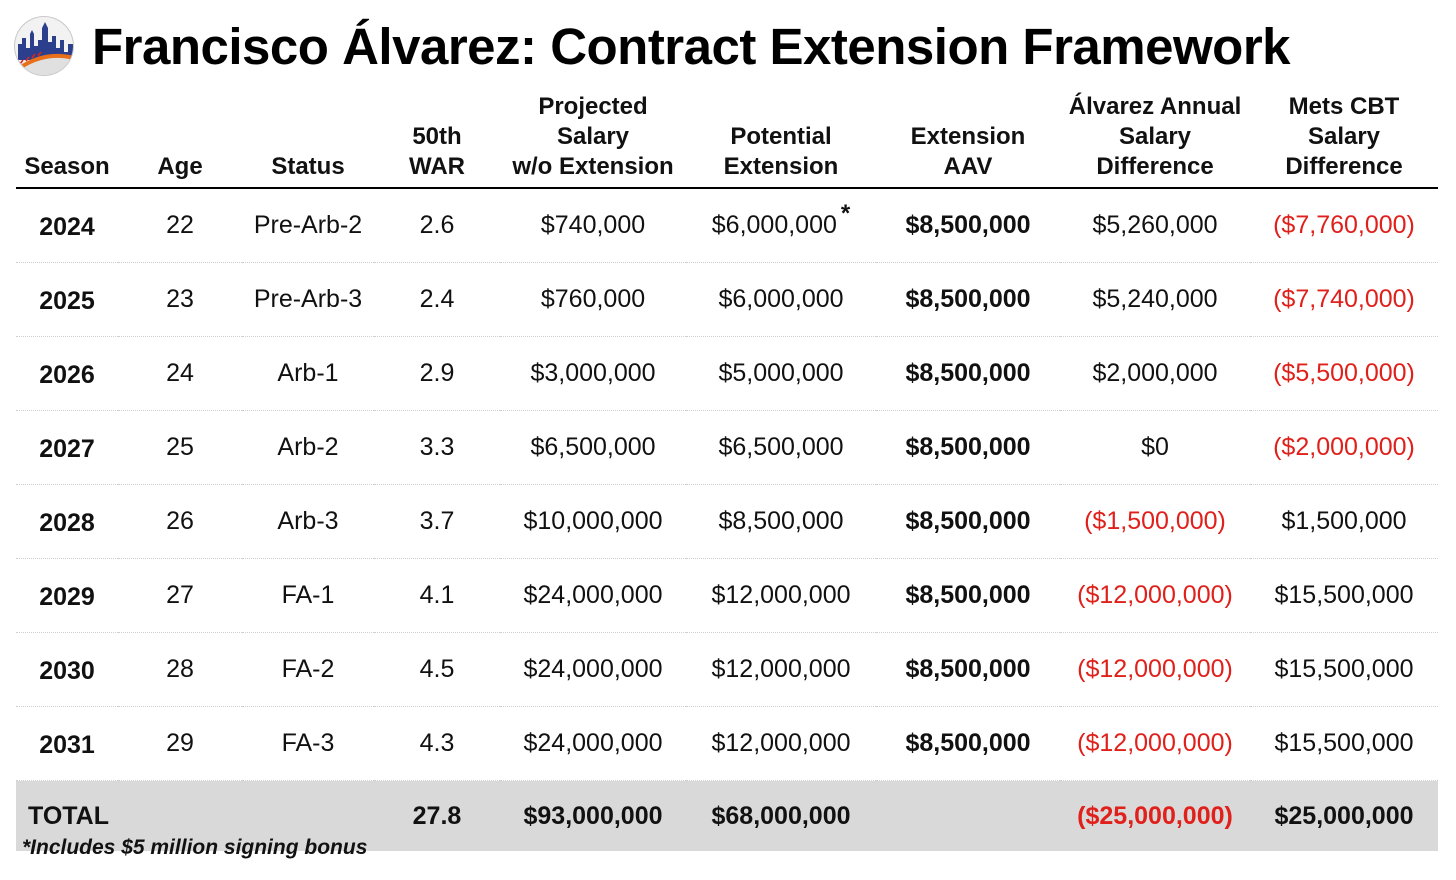  What do you see at coordinates (781, 140) in the screenshot?
I see `col-header-extension: Potential Extension` at bounding box center [781, 140].